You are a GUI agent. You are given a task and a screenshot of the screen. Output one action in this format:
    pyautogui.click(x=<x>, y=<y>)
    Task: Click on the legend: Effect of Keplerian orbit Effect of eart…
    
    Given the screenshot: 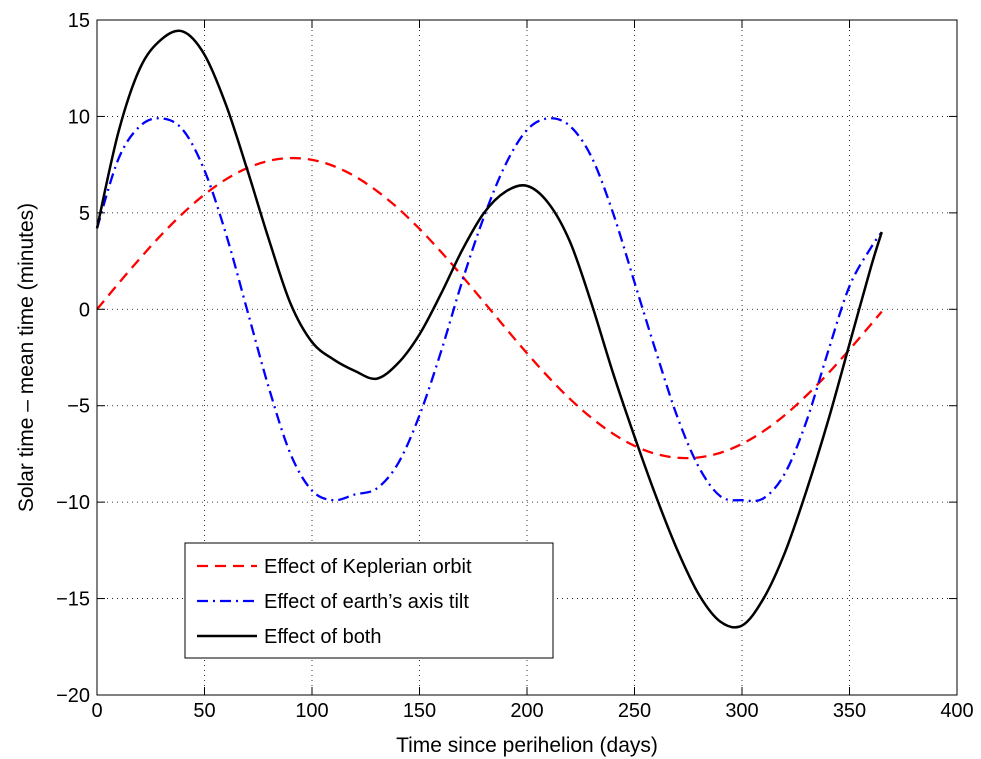 What is the action you would take?
    pyautogui.click(x=369, y=600)
    